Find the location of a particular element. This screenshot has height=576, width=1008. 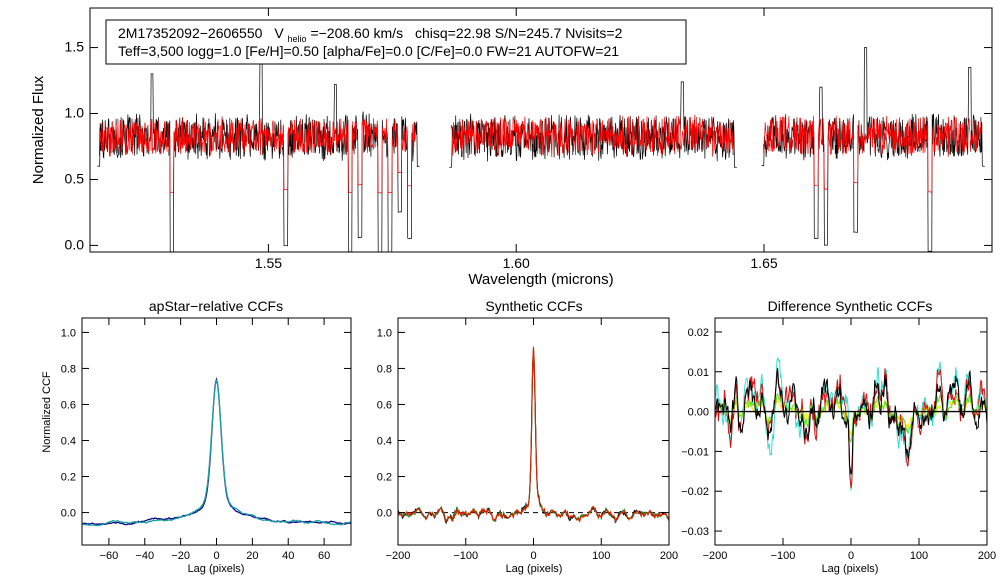

difference-ccf-x-tick-label: 0 is located at coordinates (851, 556).